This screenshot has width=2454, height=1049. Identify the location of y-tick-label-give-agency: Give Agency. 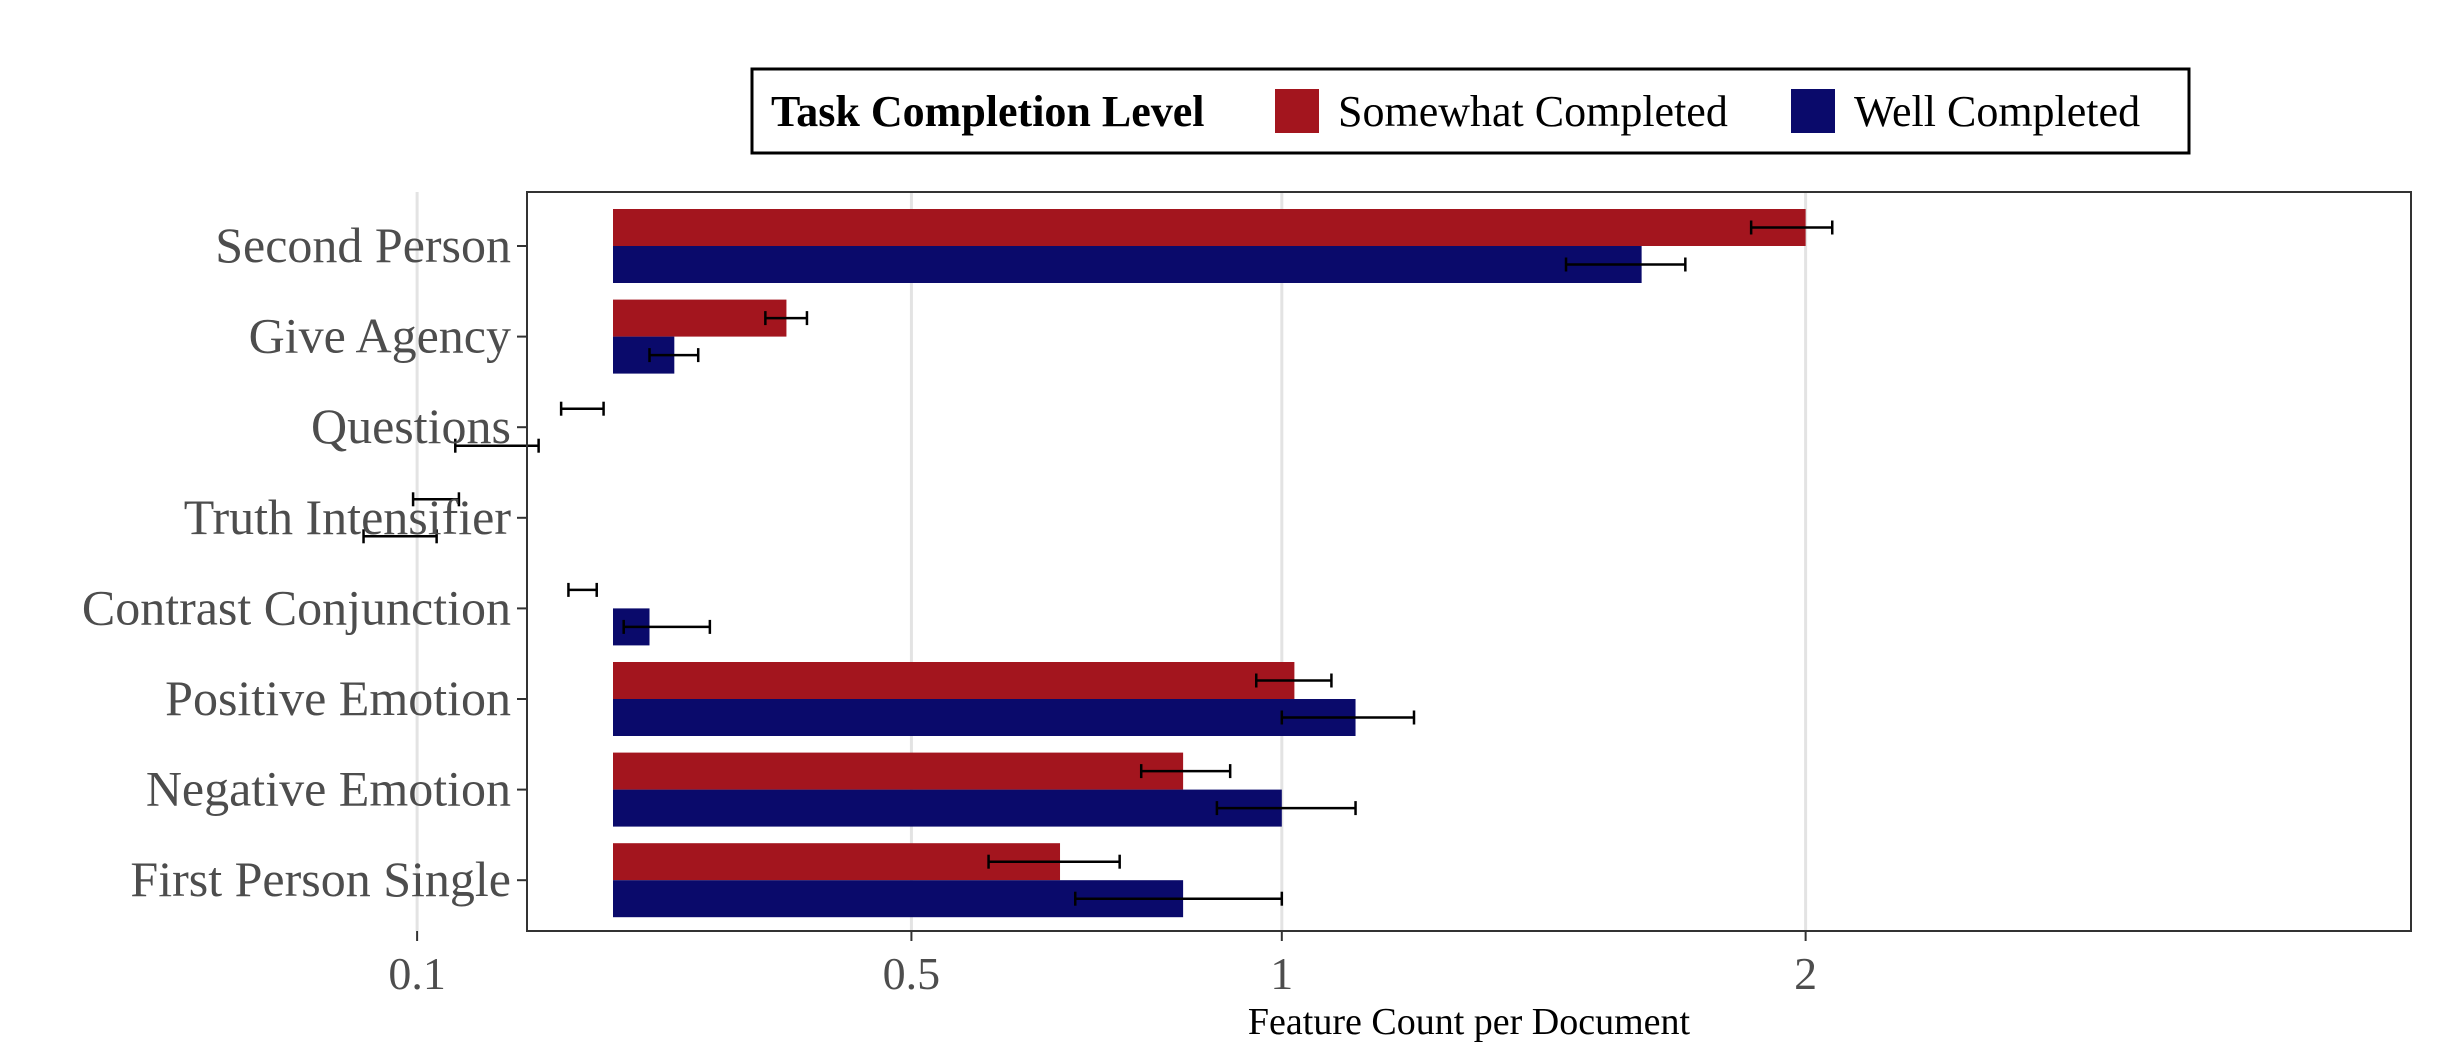
(380, 336).